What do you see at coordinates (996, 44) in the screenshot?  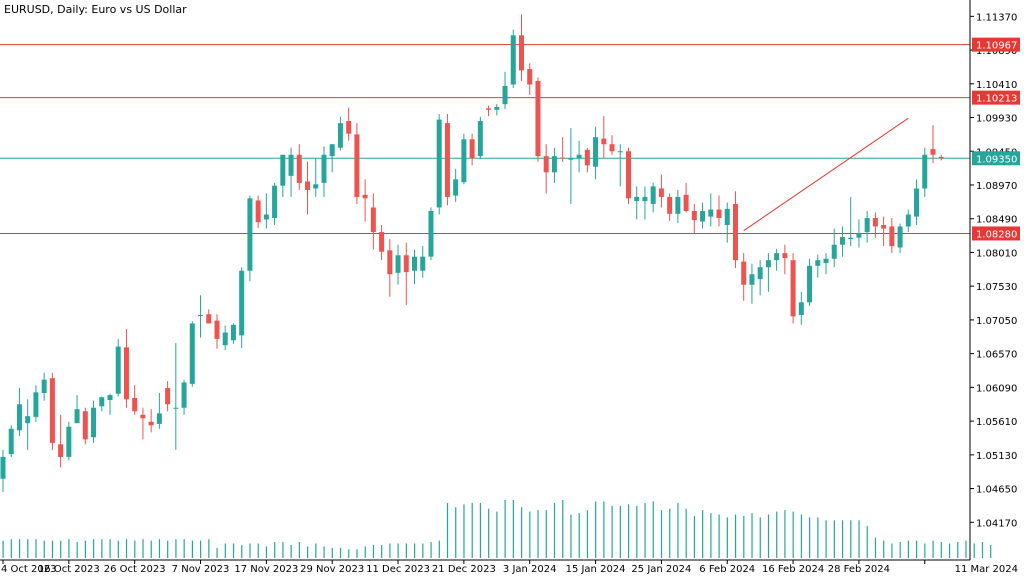 I see `level-price-tag: 1.10967` at bounding box center [996, 44].